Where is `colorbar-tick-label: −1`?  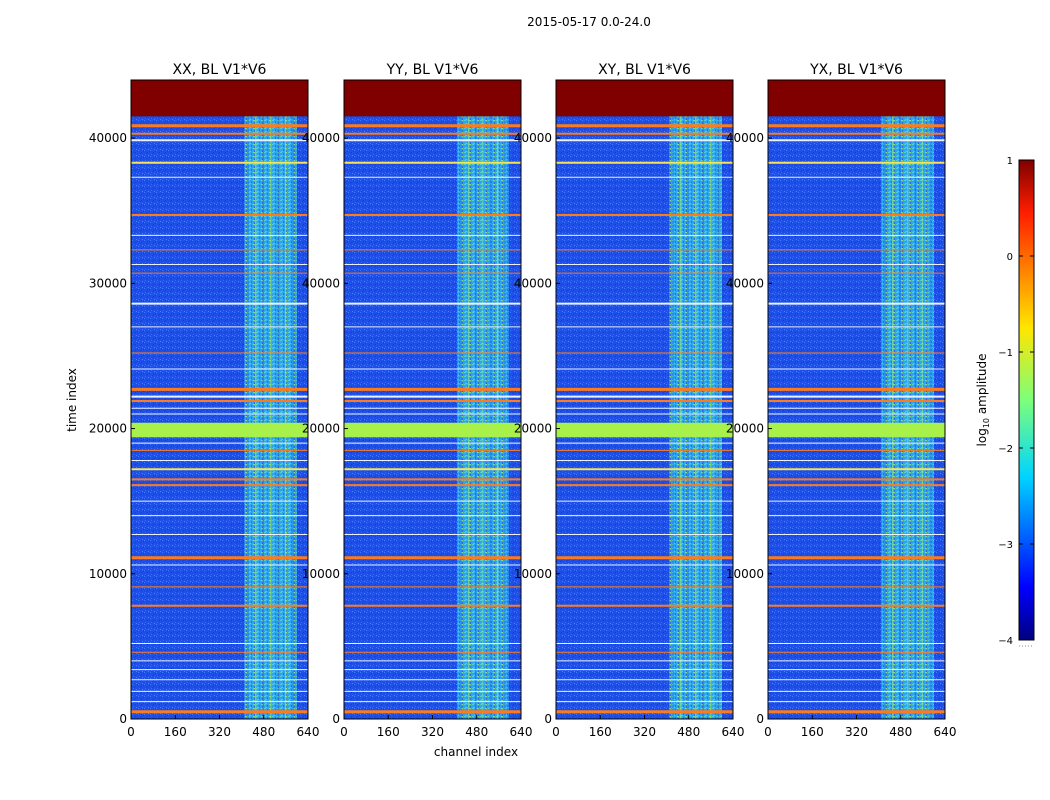
colorbar-tick-label: −1 is located at coordinates (1005, 353).